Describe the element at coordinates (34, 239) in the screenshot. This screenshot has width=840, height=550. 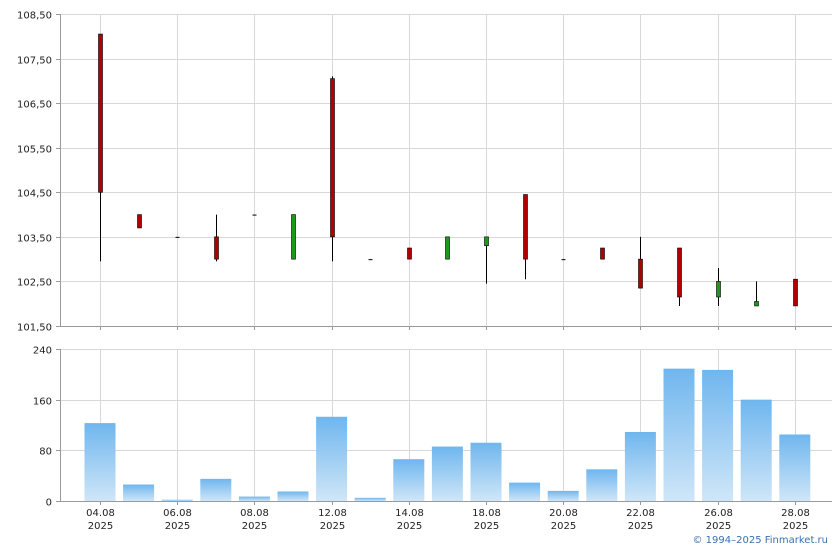
I see `price-y-tick-label: 103,50` at that location.